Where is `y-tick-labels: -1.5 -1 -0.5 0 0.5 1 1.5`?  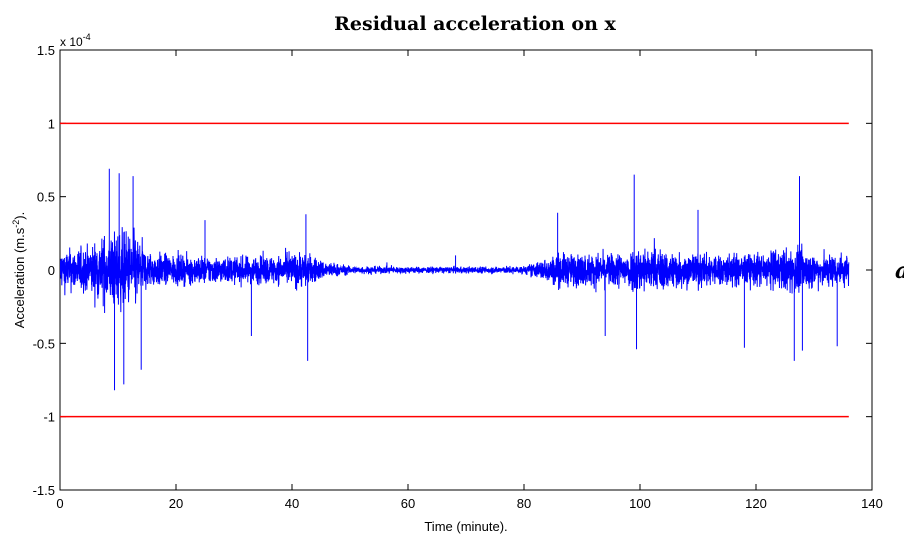
y-tick-labels: -1.5 -1 -0.5 0 0.5 1 1.5 is located at coordinates (44, 270).